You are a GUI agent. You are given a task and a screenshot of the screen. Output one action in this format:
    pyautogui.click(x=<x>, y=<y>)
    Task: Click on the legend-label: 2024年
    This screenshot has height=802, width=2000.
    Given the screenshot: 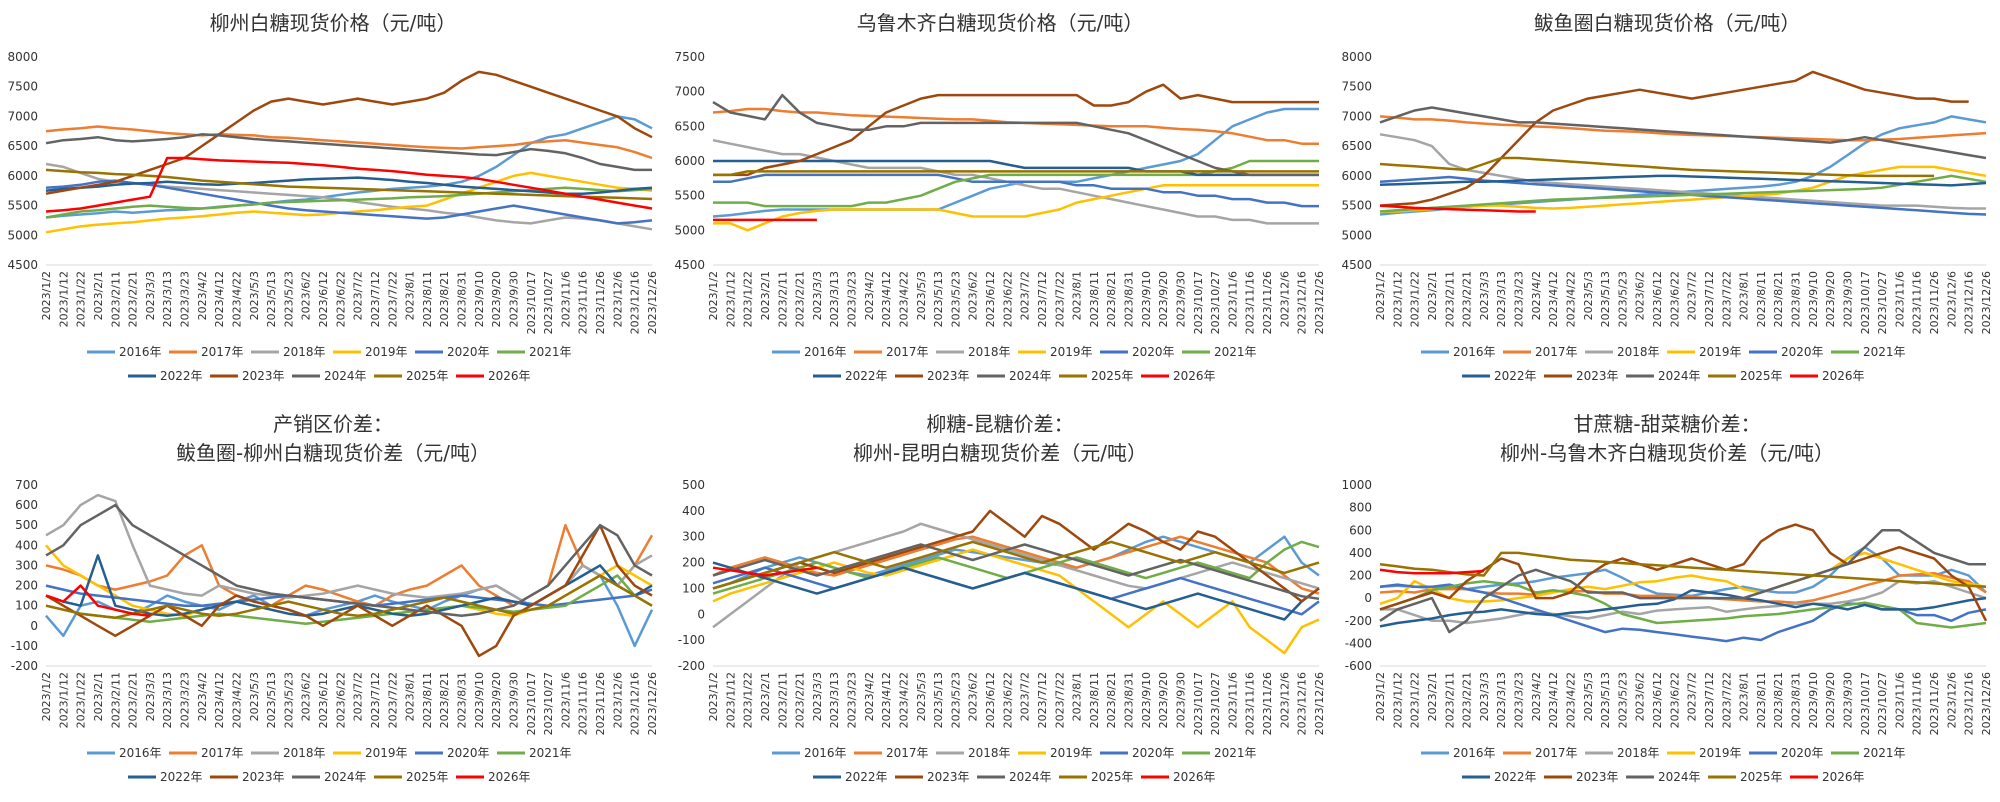 What is the action you would take?
    pyautogui.click(x=1030, y=777)
    